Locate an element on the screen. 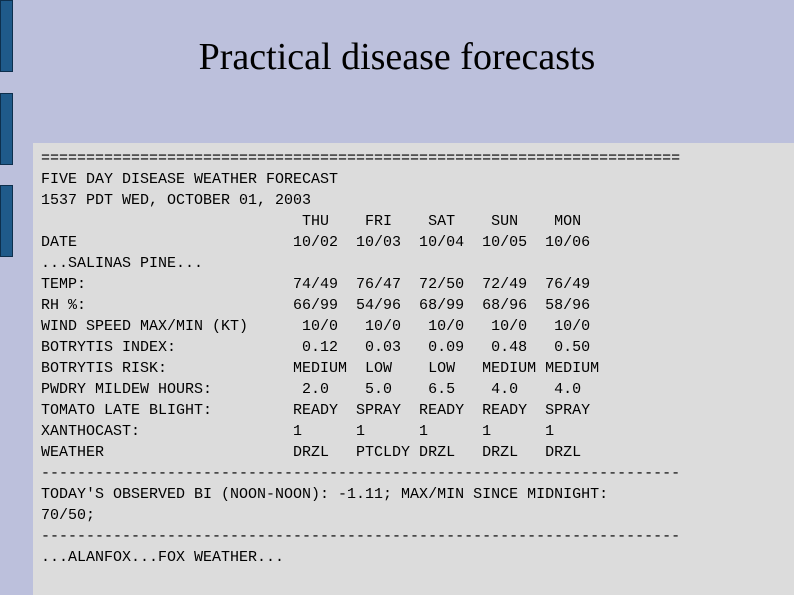 The width and height of the screenshot is (794, 595). forecast-line: RH %: 66/99 54/96 68/99 68/96 58/96 is located at coordinates (316, 305).